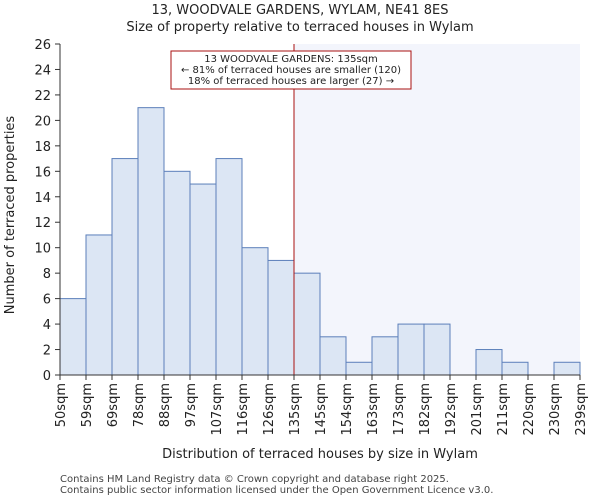  What do you see at coordinates (203, 279) in the screenshot?
I see `bar-97sqm` at bounding box center [203, 279].